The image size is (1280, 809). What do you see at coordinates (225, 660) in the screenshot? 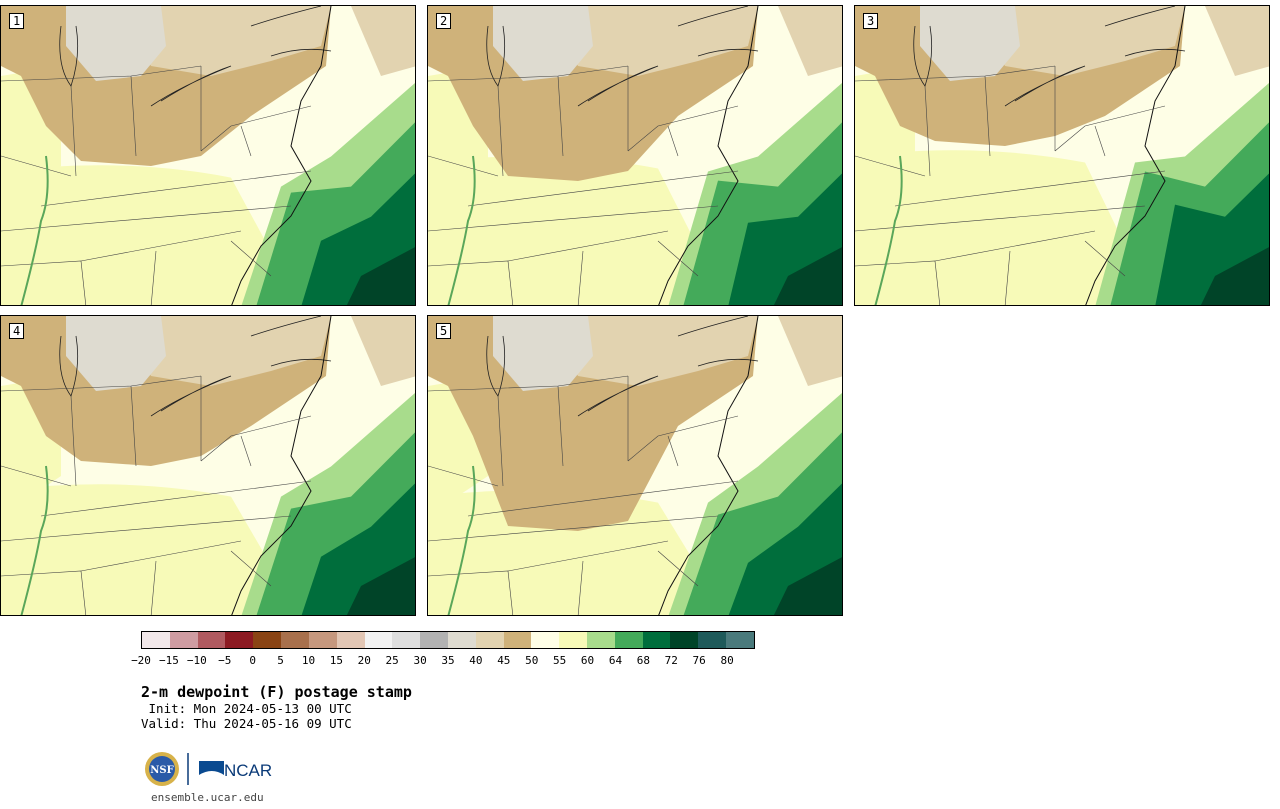
I see `colorbar-tick-label: −5` at bounding box center [225, 660].